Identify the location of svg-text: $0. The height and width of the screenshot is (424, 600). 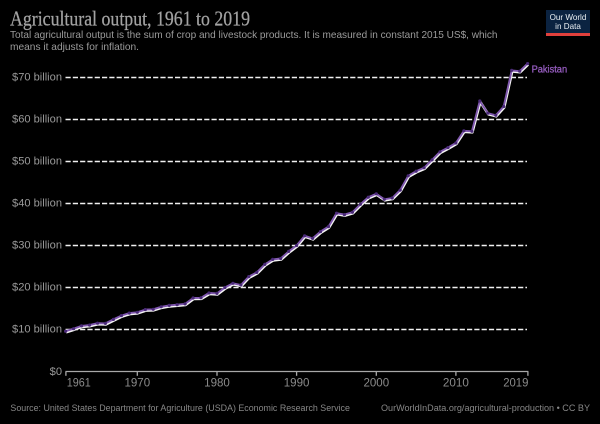
(56, 372).